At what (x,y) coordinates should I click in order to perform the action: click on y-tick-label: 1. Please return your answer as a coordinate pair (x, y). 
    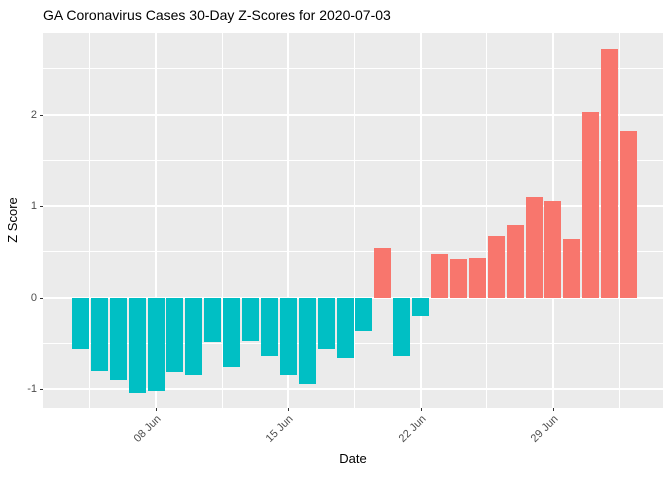
    Looking at the image, I should click on (33, 206).